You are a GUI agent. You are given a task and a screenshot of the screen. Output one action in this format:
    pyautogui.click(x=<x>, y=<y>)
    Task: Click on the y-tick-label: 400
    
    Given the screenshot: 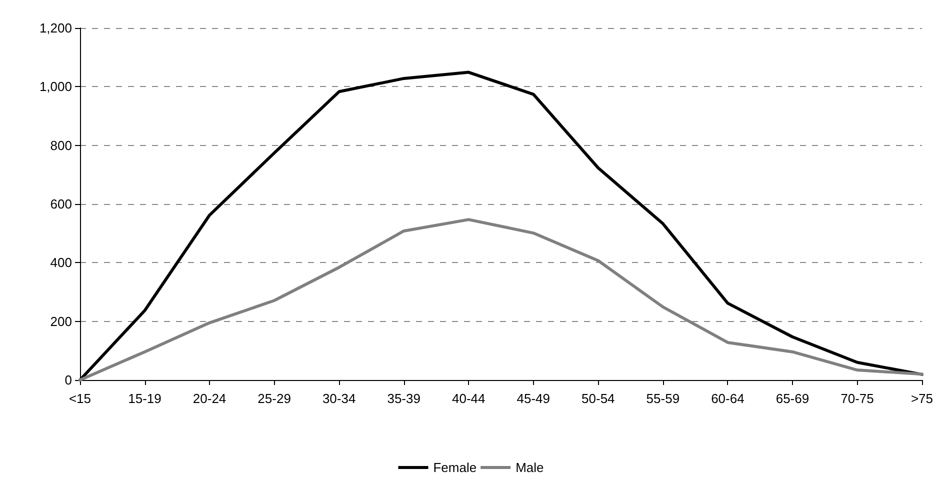 What is the action you would take?
    pyautogui.click(x=61, y=262)
    